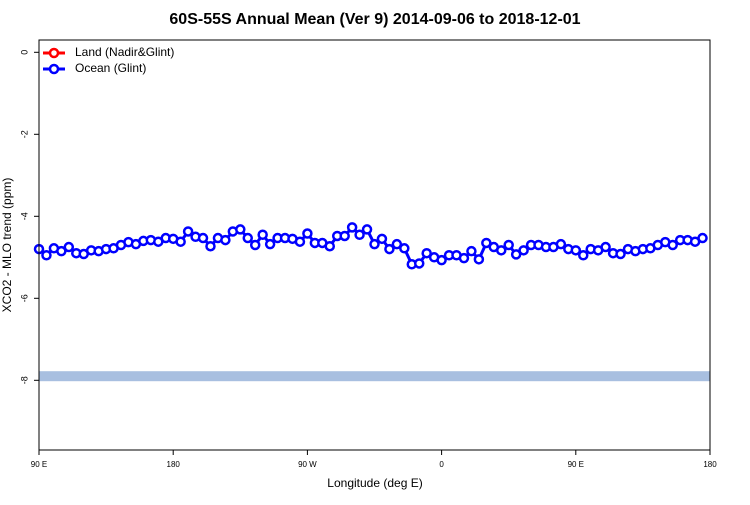 This screenshot has width=750, height=505. What do you see at coordinates (374, 483) in the screenshot?
I see `x-axis-label: Longitude (deg E)` at bounding box center [374, 483].